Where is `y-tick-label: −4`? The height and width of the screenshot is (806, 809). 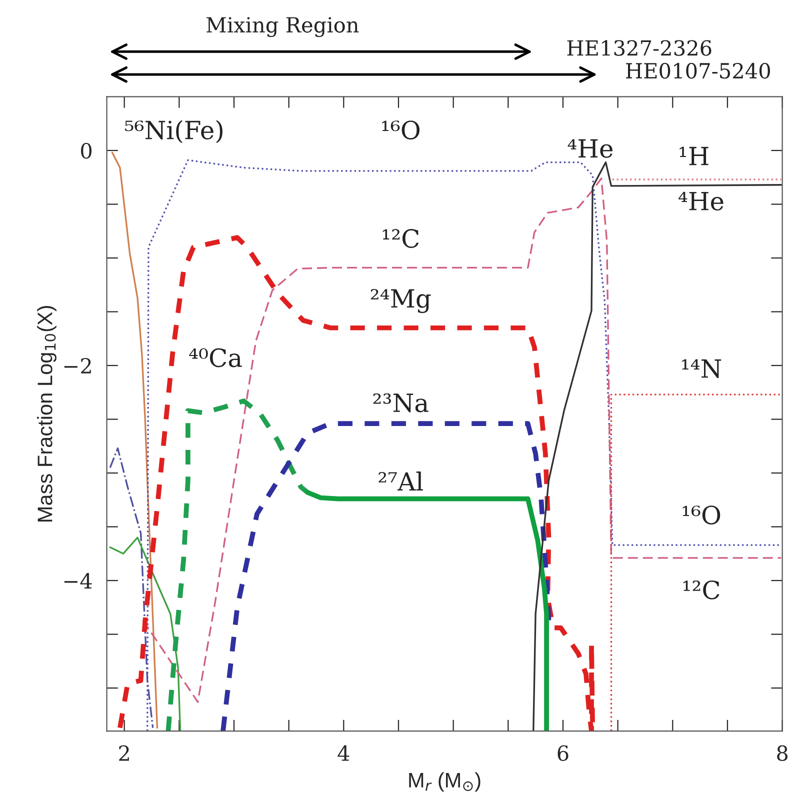
y-tick-label: −4 is located at coordinates (78, 580).